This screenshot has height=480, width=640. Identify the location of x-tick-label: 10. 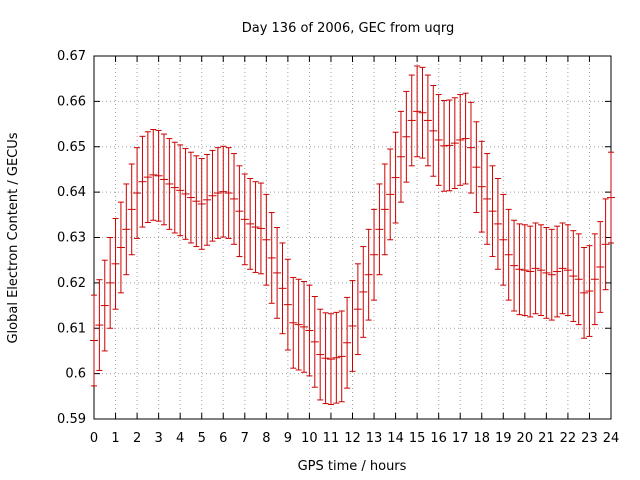
(309, 438).